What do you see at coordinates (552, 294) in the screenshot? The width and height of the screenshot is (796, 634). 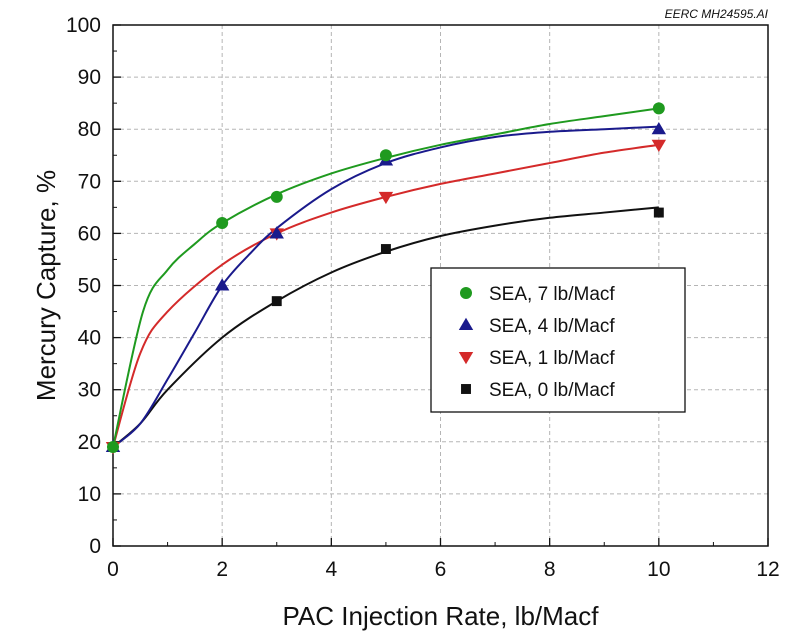 I see `legend-label: SEA, 7 lb/Macf` at bounding box center [552, 294].